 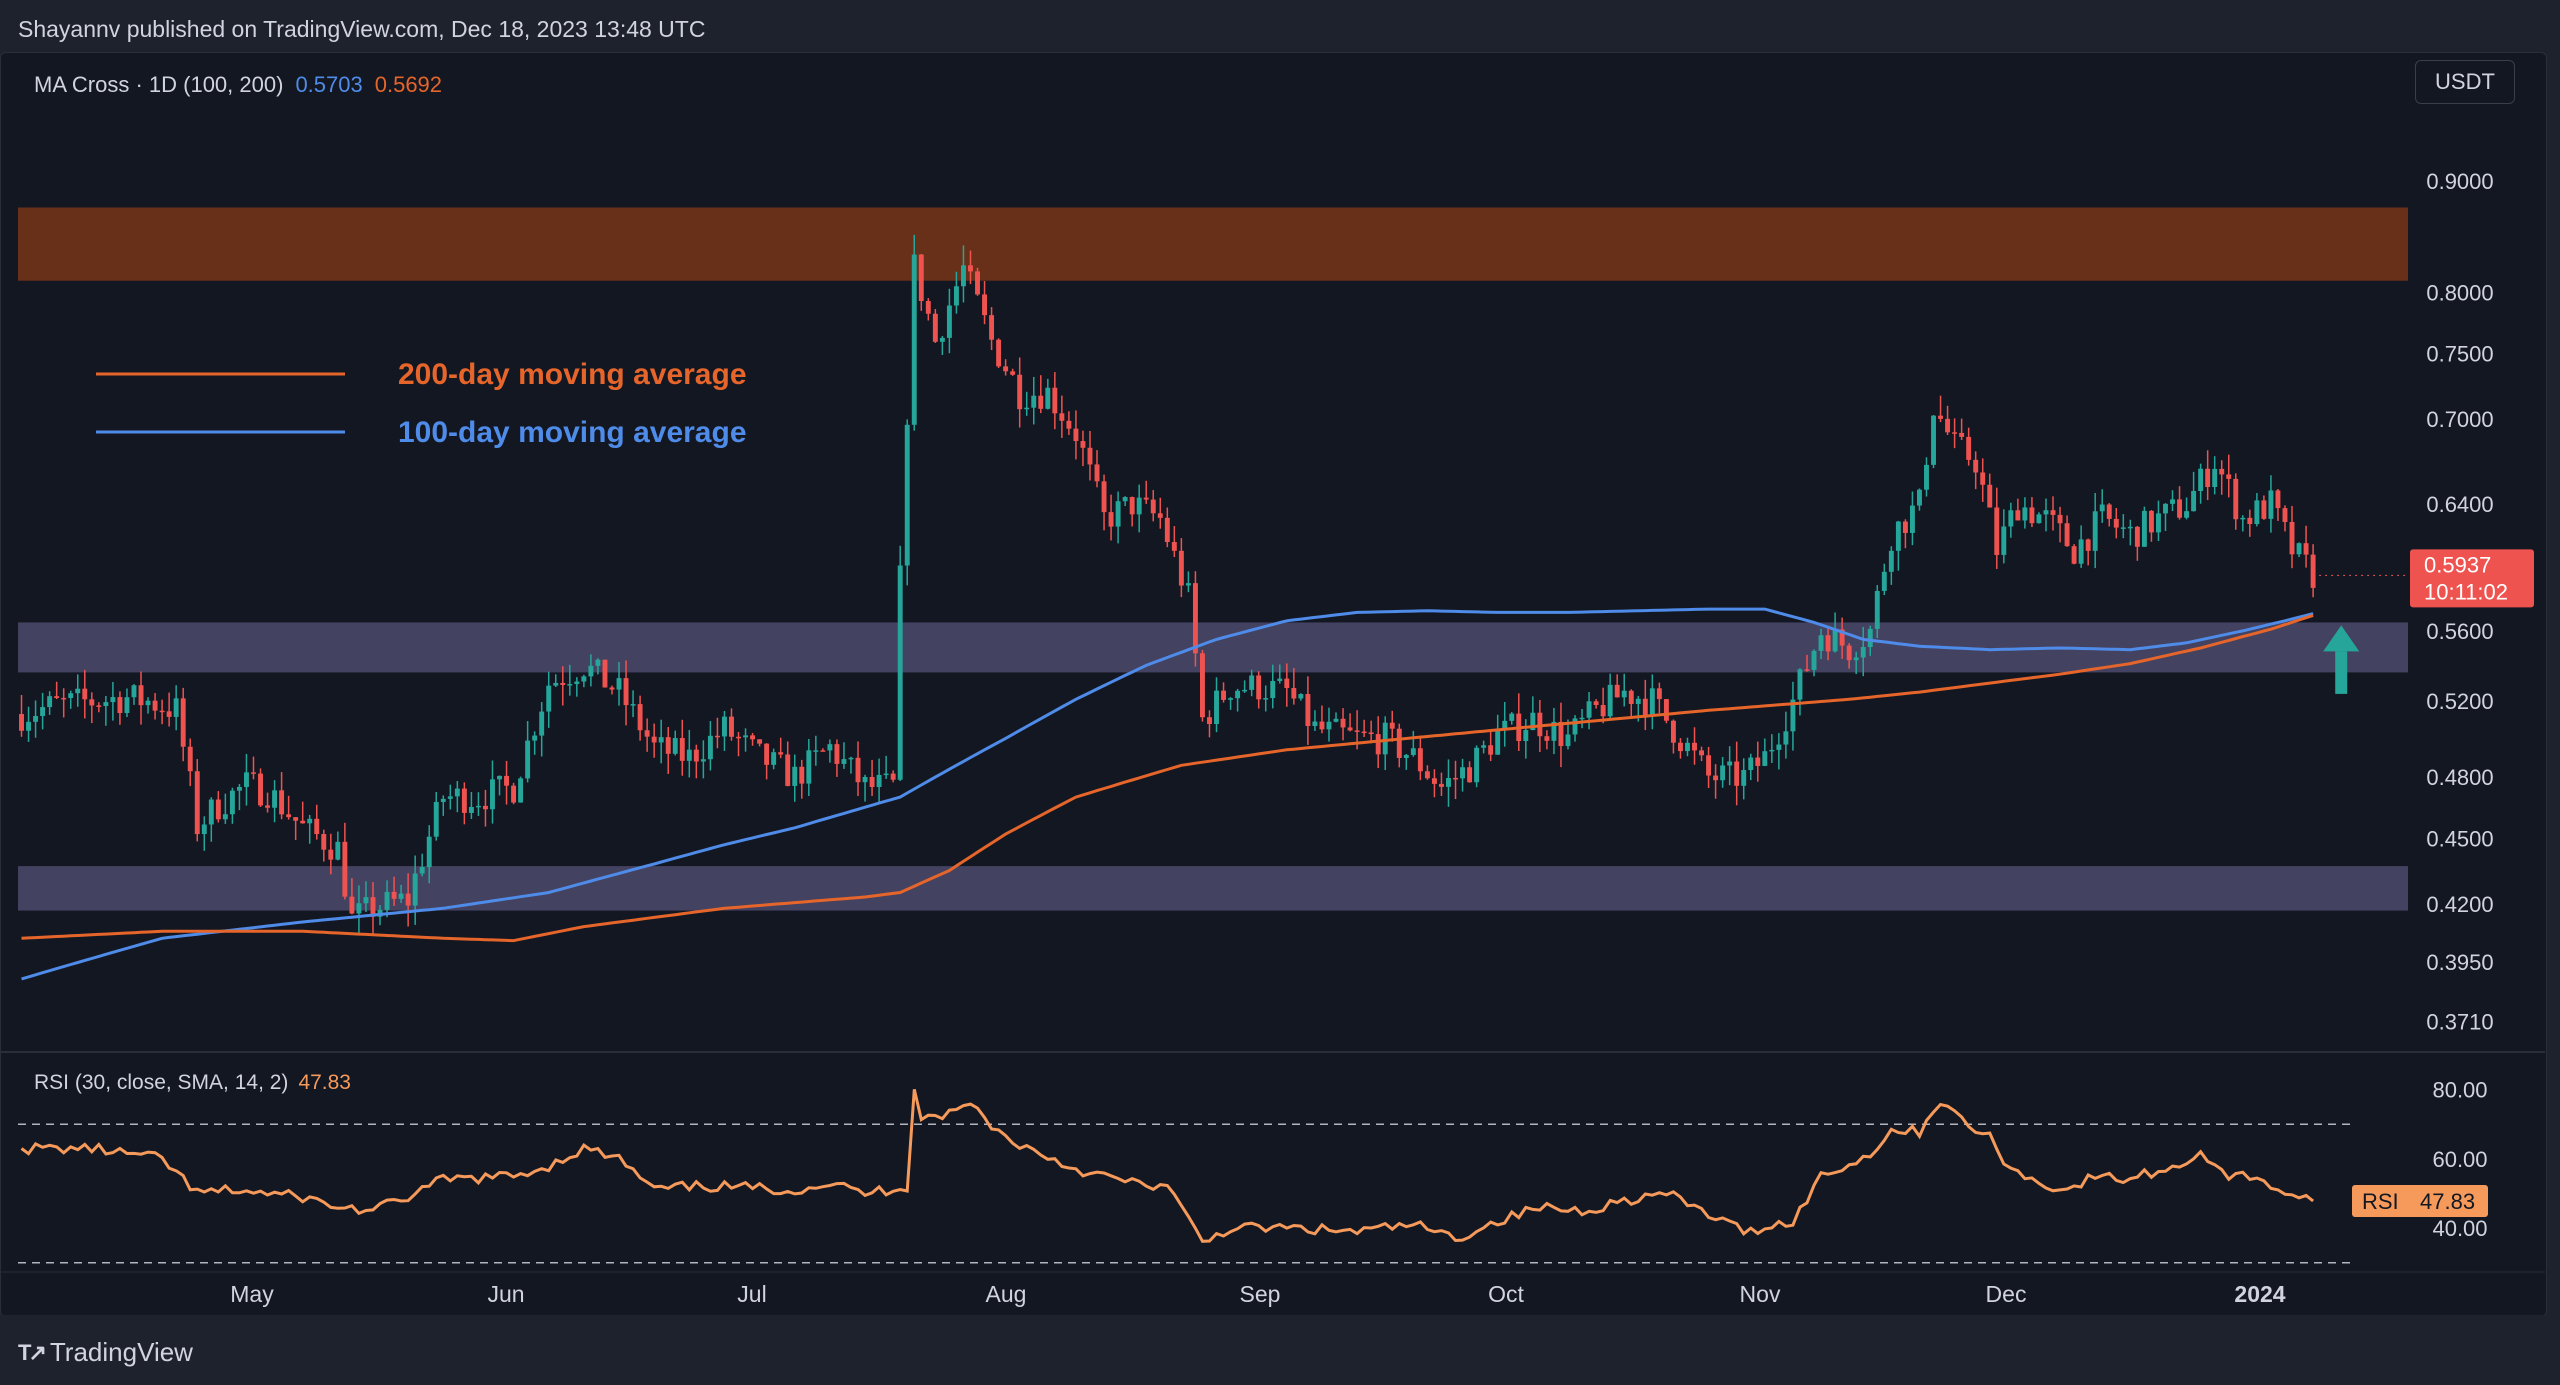 What do you see at coordinates (1006, 1294) in the screenshot?
I see `time-axis-label: Aug` at bounding box center [1006, 1294].